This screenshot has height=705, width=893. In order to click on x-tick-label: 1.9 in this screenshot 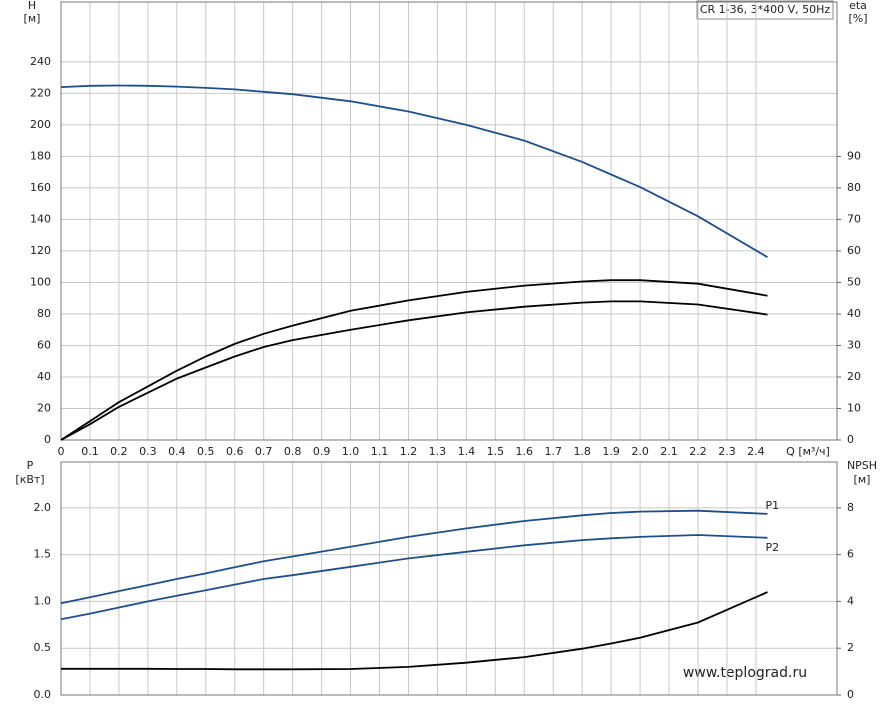, I will do `click(611, 451)`.